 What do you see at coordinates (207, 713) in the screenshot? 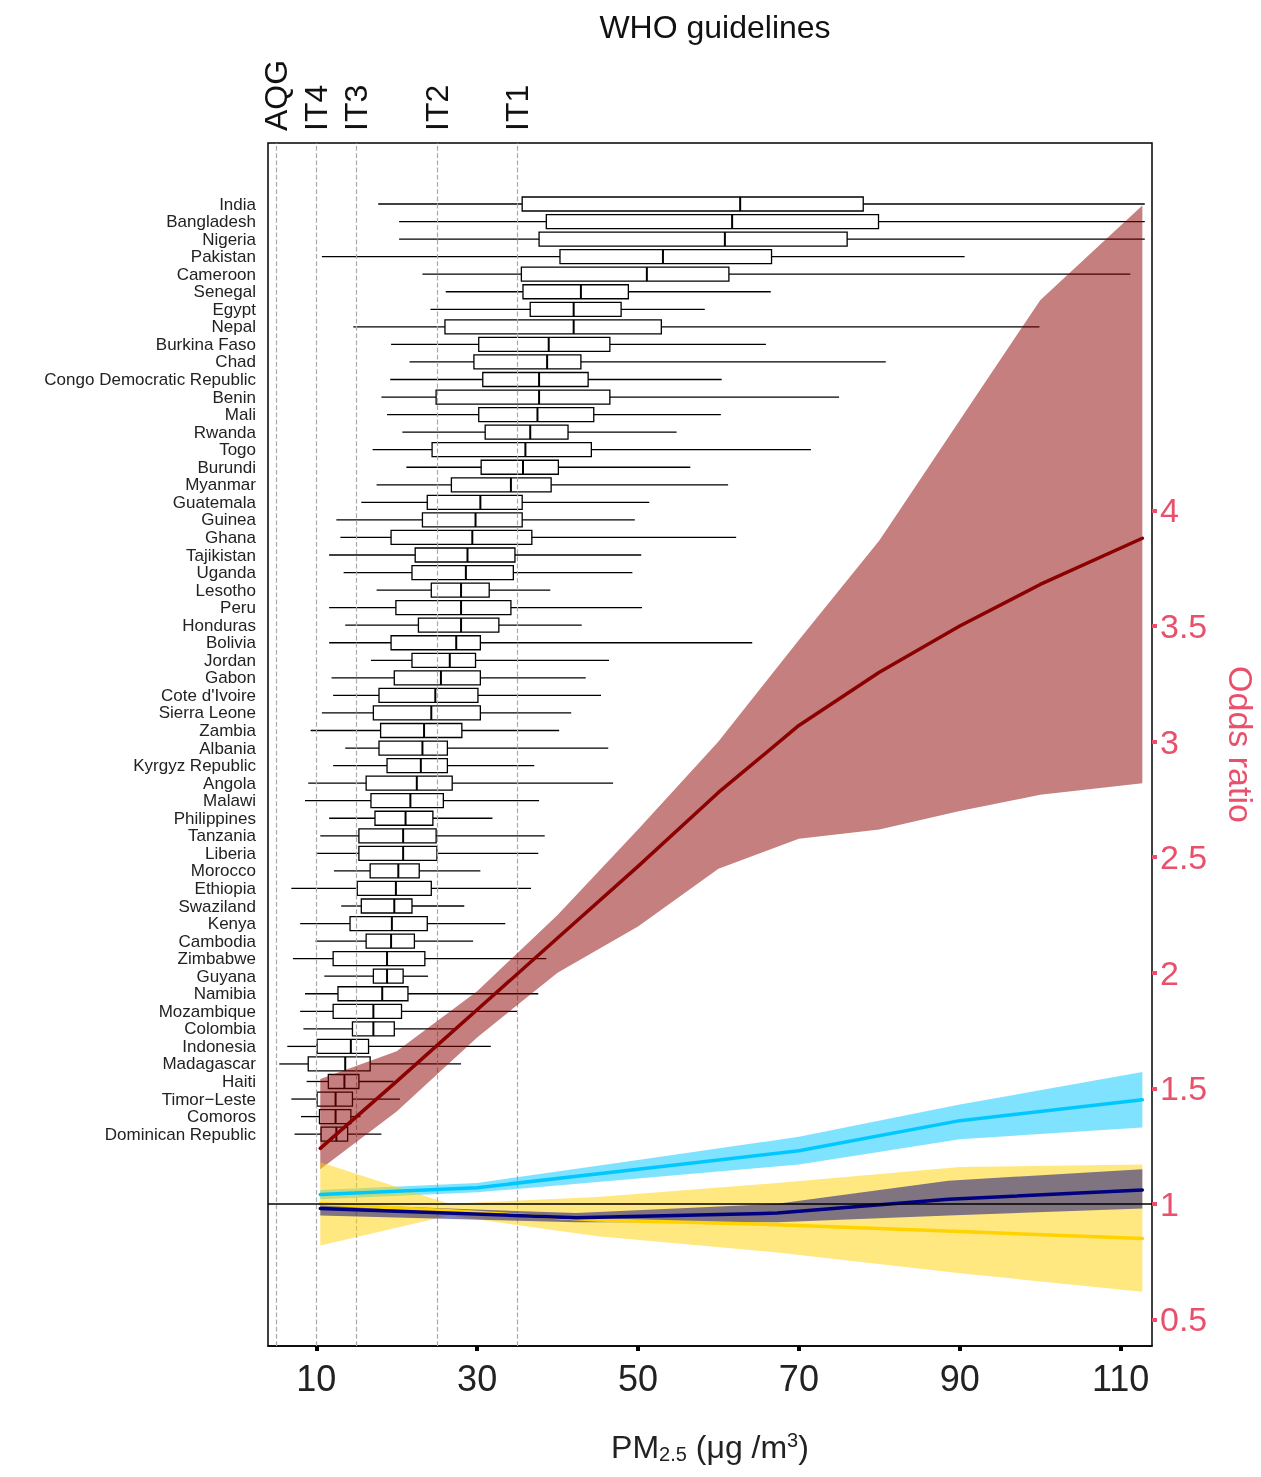
I see `y-tick-label: Sierra Leone` at bounding box center [207, 713].